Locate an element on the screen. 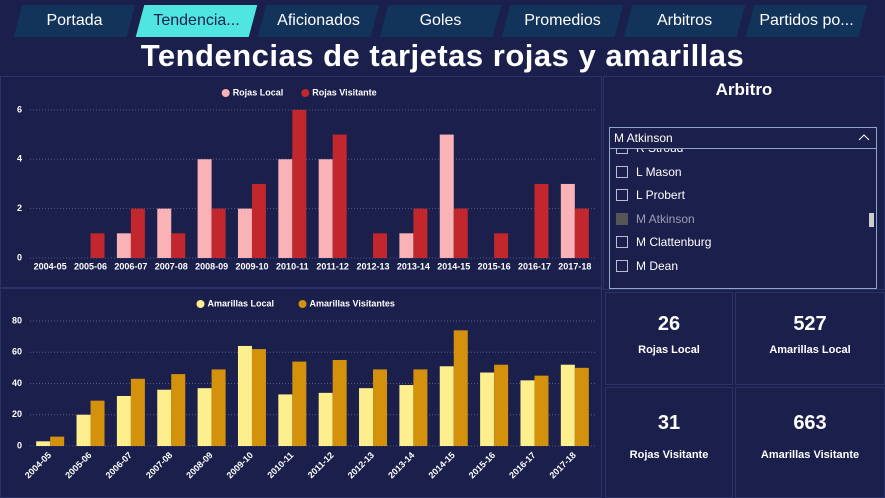  tab: Portada is located at coordinates (74, 21).